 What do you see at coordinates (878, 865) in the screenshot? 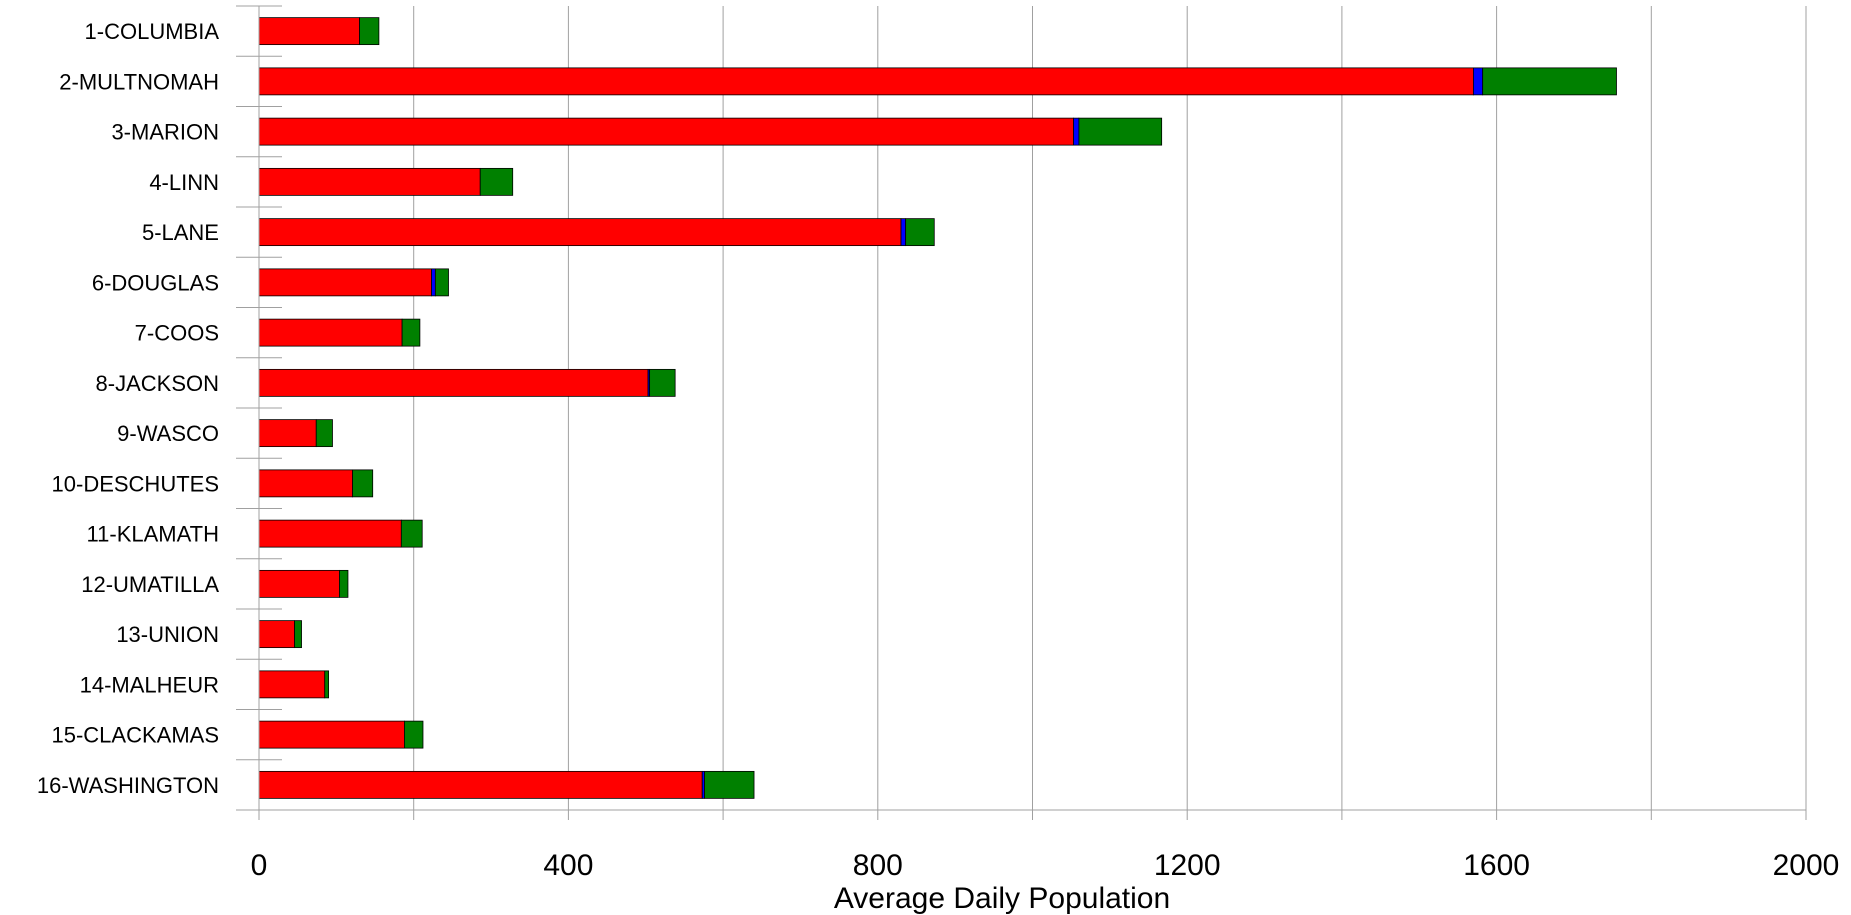
I see `x-tick-label: 800` at bounding box center [878, 865].